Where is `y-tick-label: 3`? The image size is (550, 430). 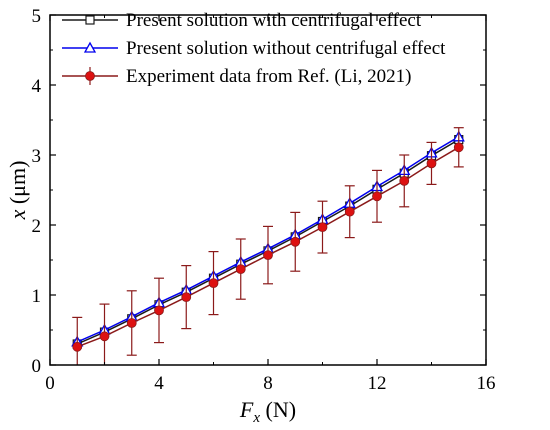 y-tick-label: 3 is located at coordinates (37, 156).